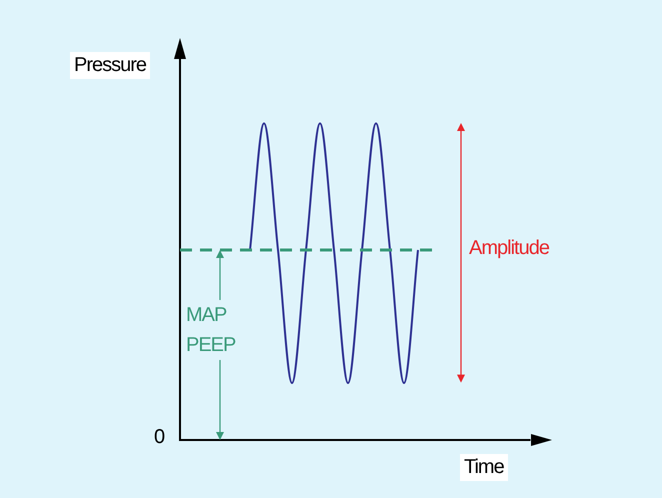 The width and height of the screenshot is (662, 498). Describe the element at coordinates (110, 65) in the screenshot. I see `y-axis-title: Pressure` at that location.